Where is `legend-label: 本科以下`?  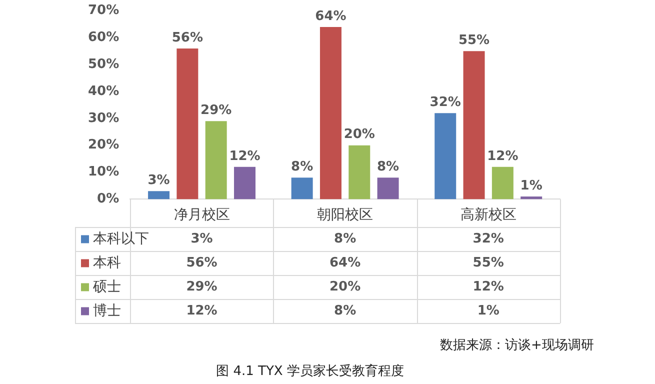 legend-label: 本科以下 is located at coordinates (121, 238).